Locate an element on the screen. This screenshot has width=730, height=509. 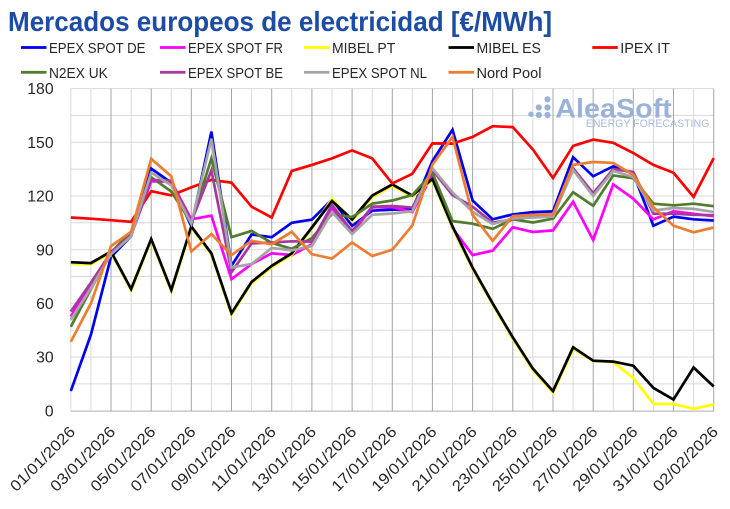
svg-text: EPEX SPOT NL is located at coordinates (379, 74).